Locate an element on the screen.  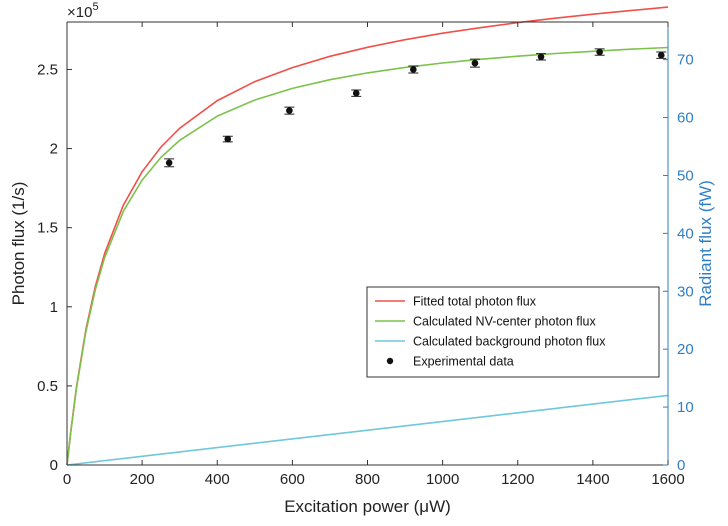
legend-label: Experimental data is located at coordinates (463, 362).